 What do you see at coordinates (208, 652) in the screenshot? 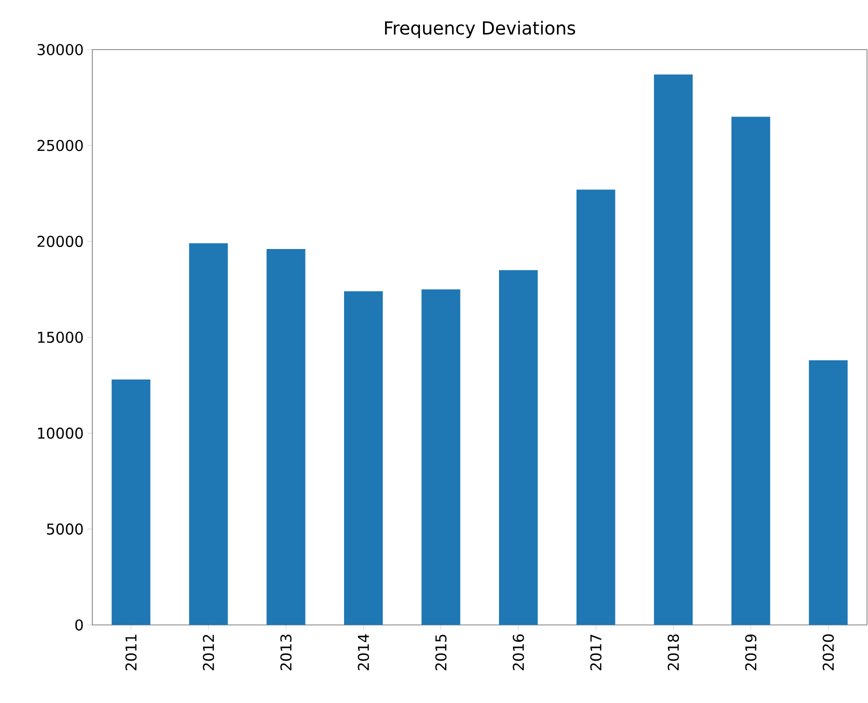
I see `x-tick-label: 2012` at bounding box center [208, 652].